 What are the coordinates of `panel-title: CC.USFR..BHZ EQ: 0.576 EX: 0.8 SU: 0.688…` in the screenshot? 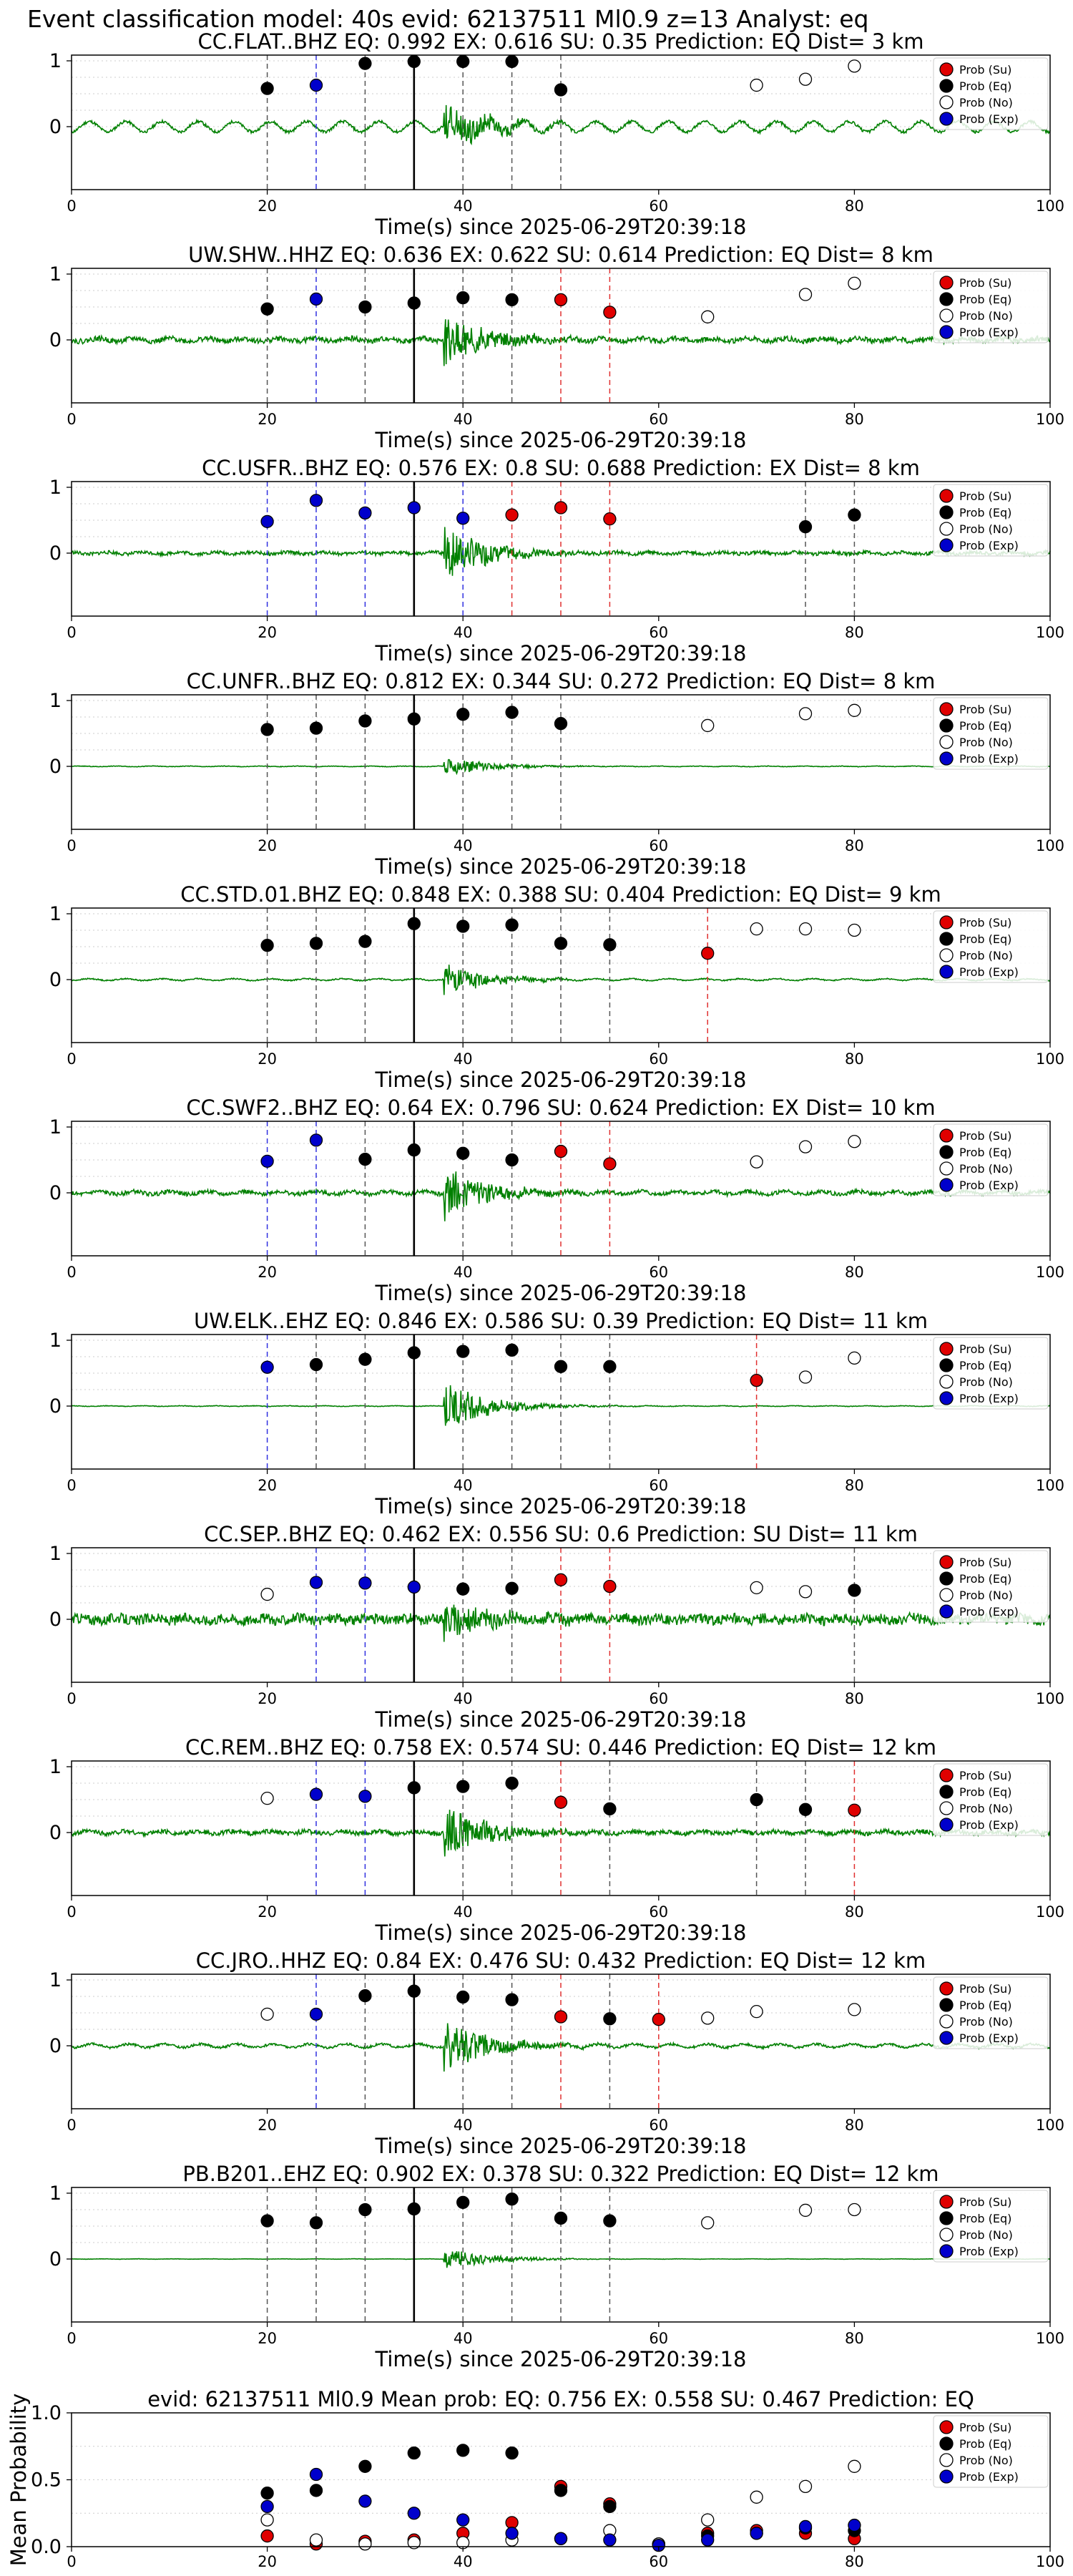 It's located at (561, 468).